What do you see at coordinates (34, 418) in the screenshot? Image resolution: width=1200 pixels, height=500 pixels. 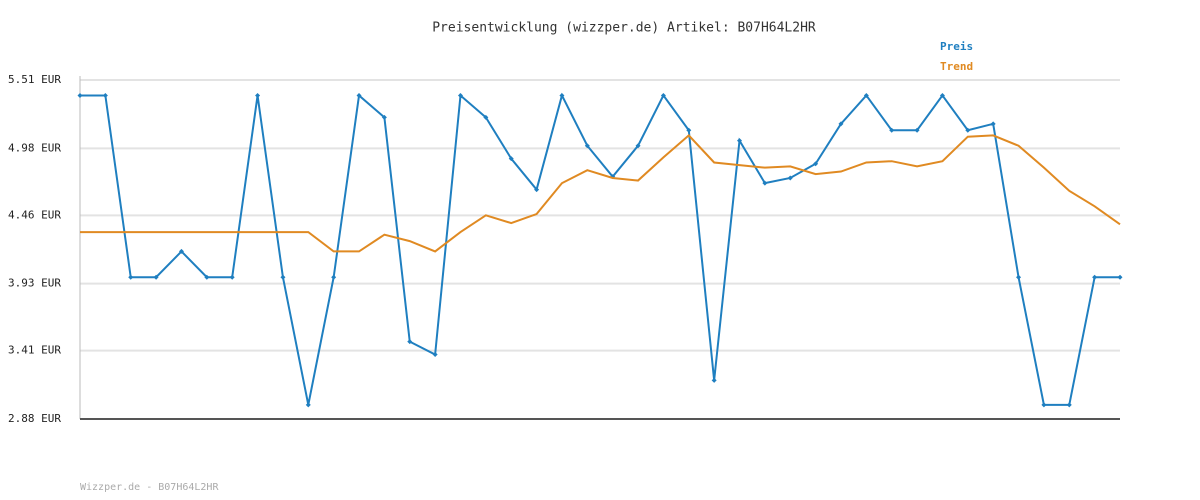 I see `y-tick-label: 2.88 EUR` at bounding box center [34, 418].